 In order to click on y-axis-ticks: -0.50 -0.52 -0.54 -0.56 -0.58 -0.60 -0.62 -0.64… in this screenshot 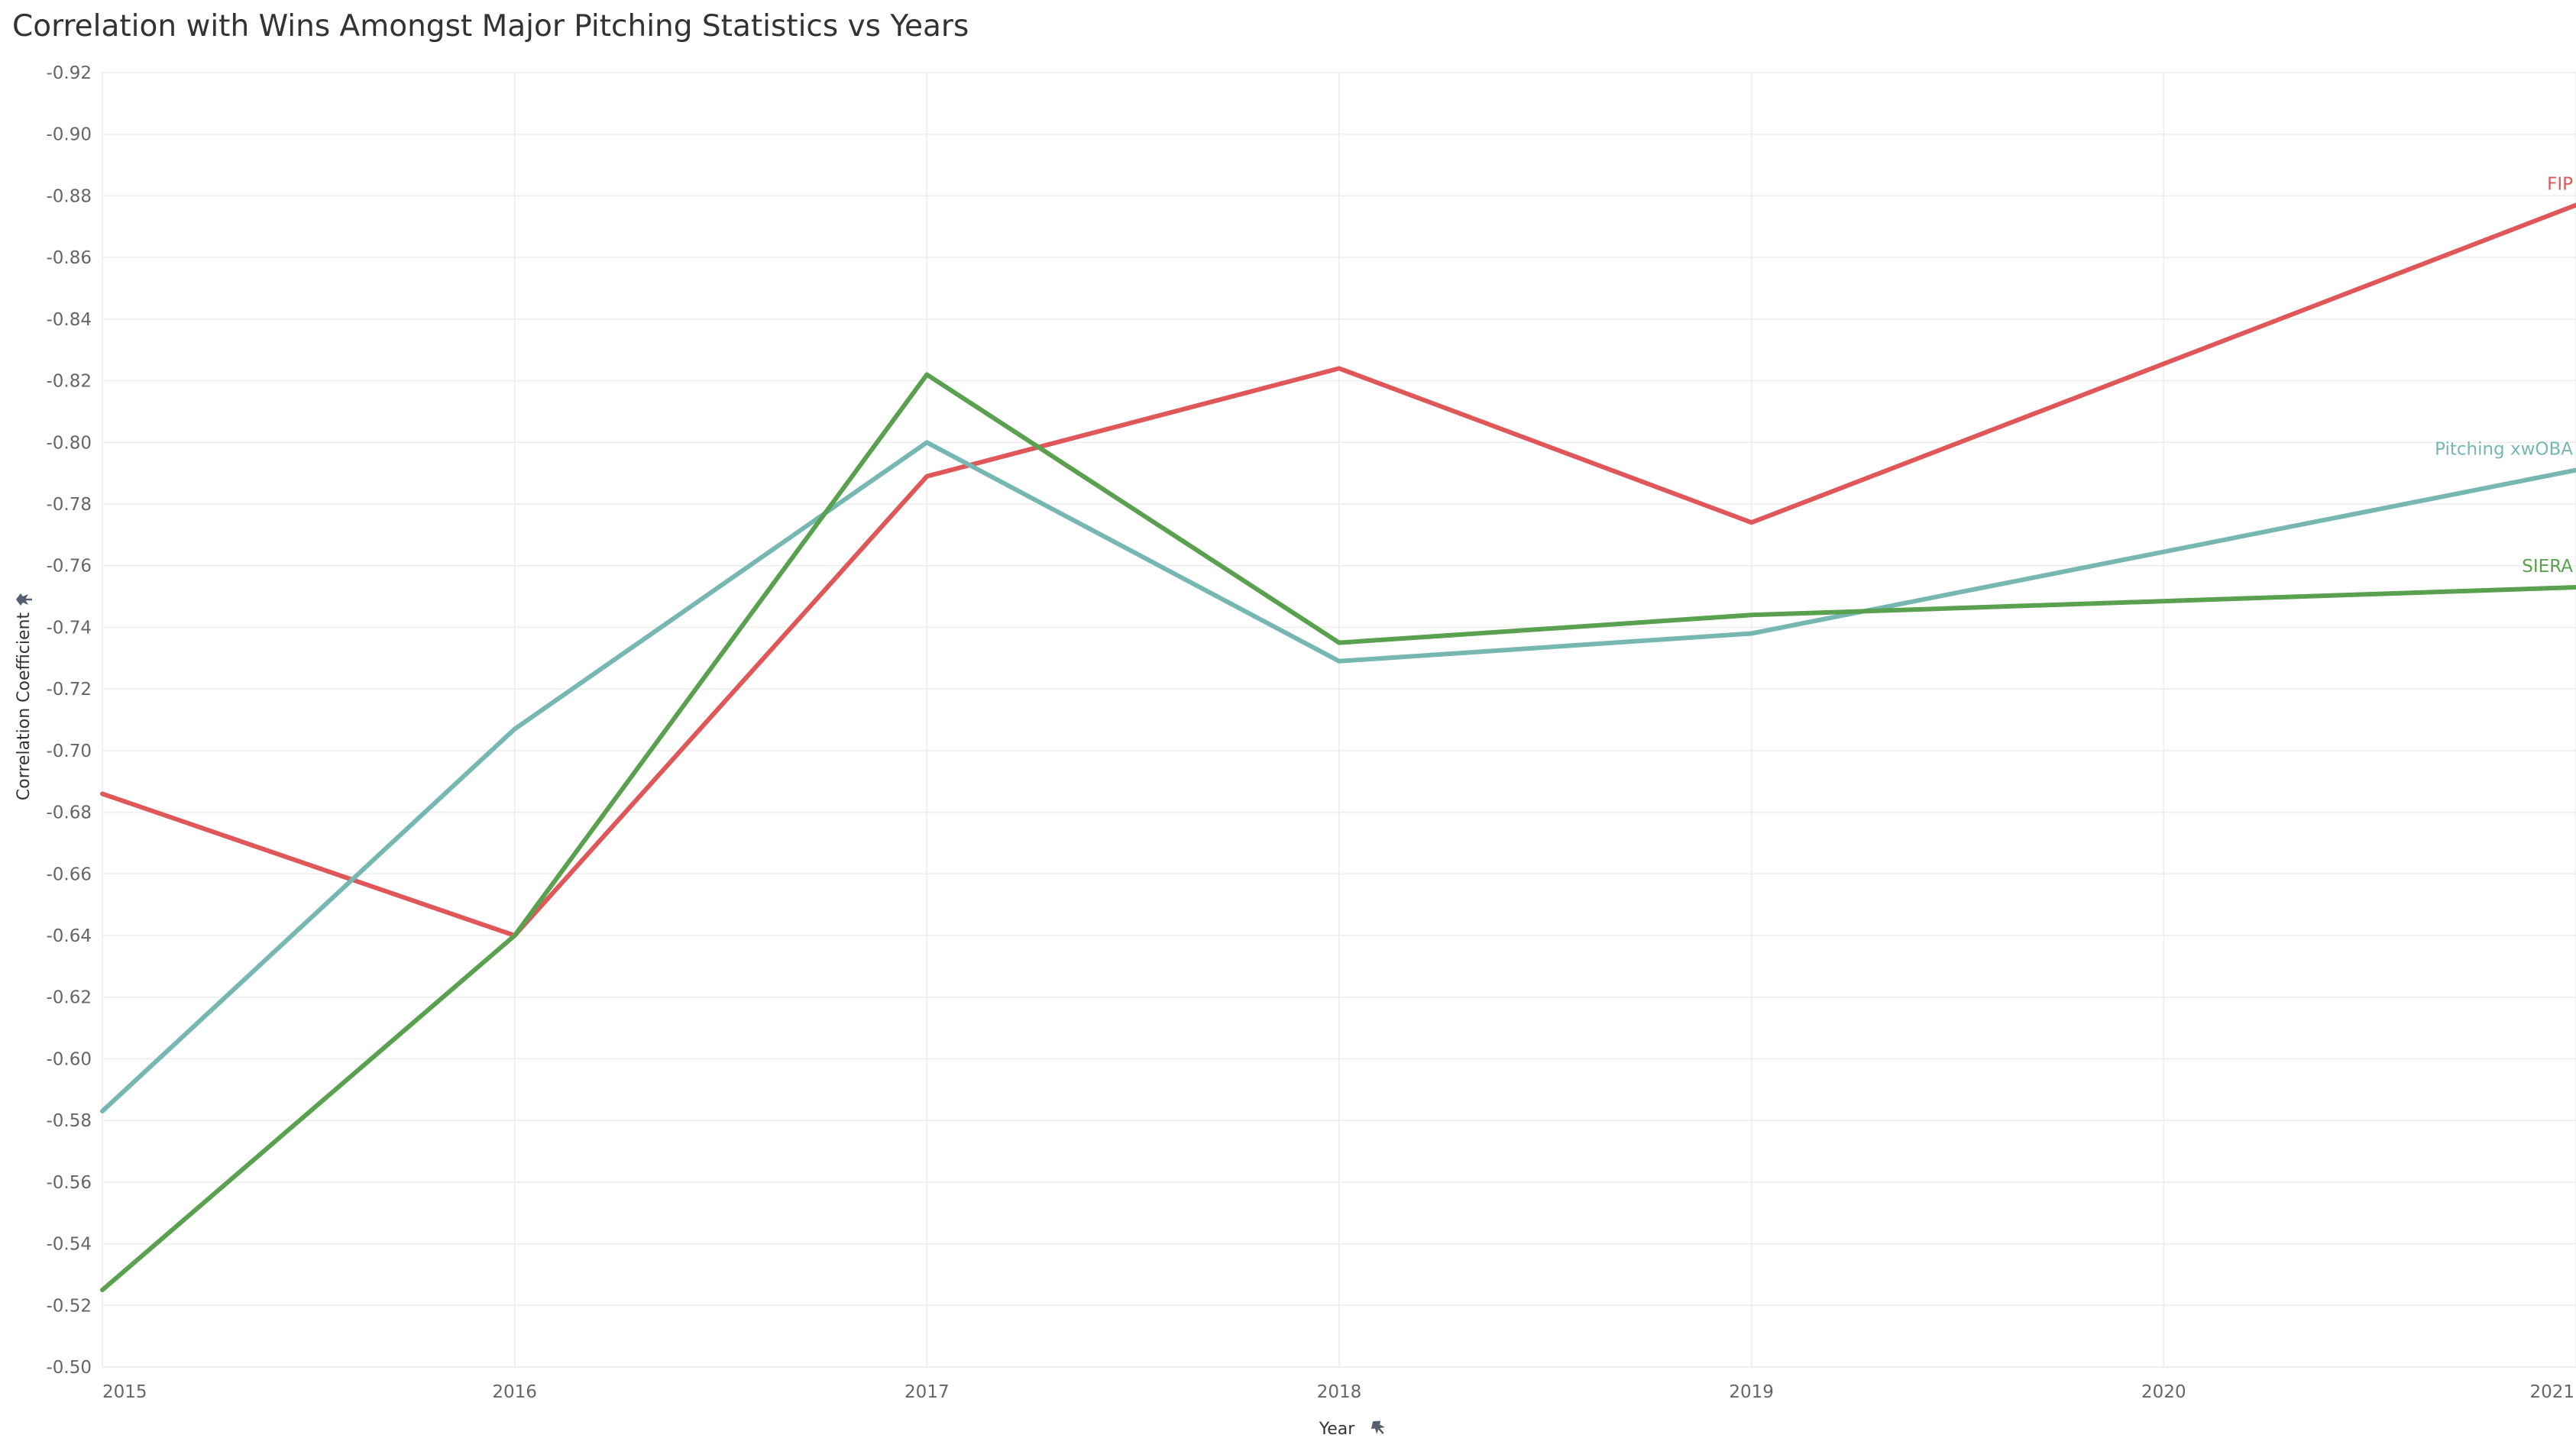, I will do `click(69, 720)`.